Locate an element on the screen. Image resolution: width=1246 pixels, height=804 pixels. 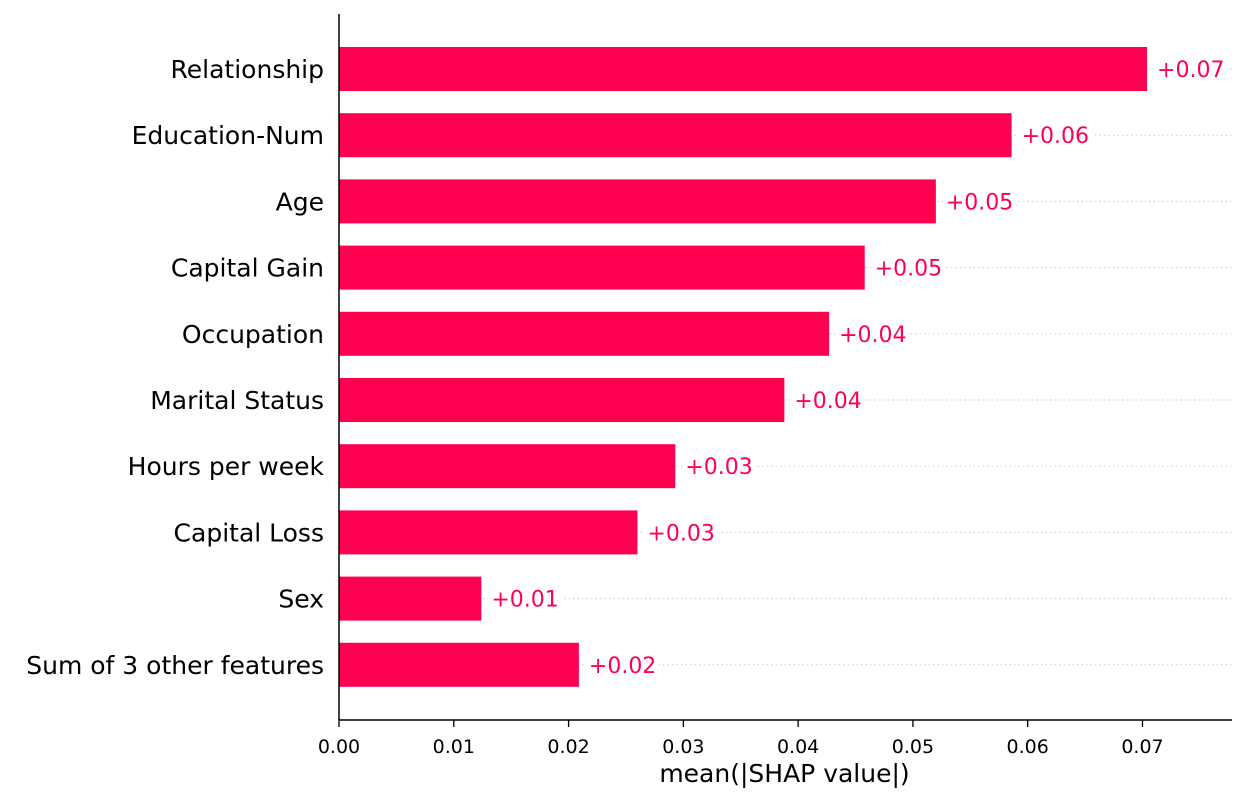
category-label: Capital Gain is located at coordinates (247, 268).